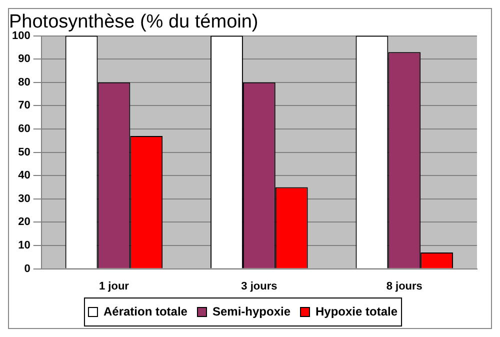  Describe the element at coordinates (114, 286) in the screenshot. I see `x-tick-label: 1 jour` at that location.